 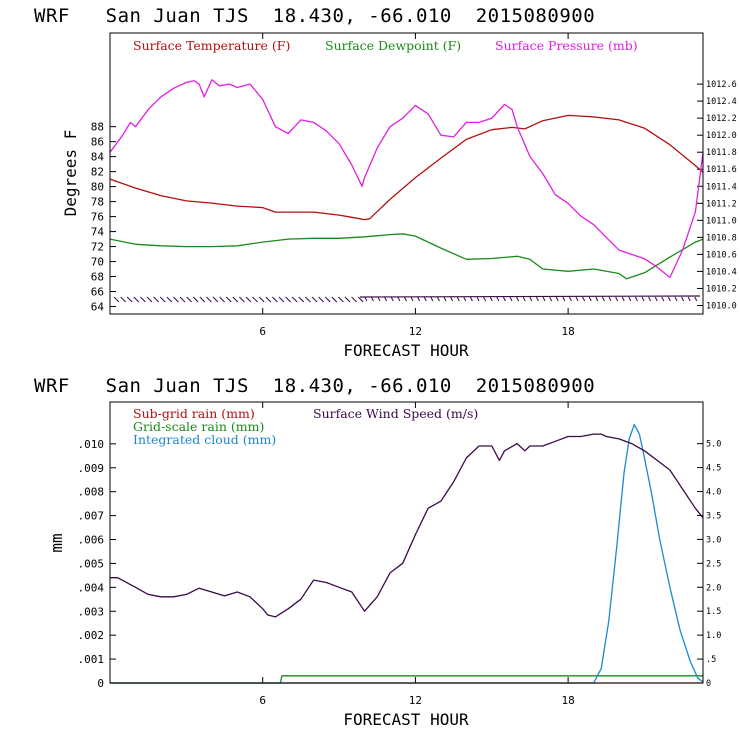 I want to click on y-tick-label: 64, so click(x=98, y=307).